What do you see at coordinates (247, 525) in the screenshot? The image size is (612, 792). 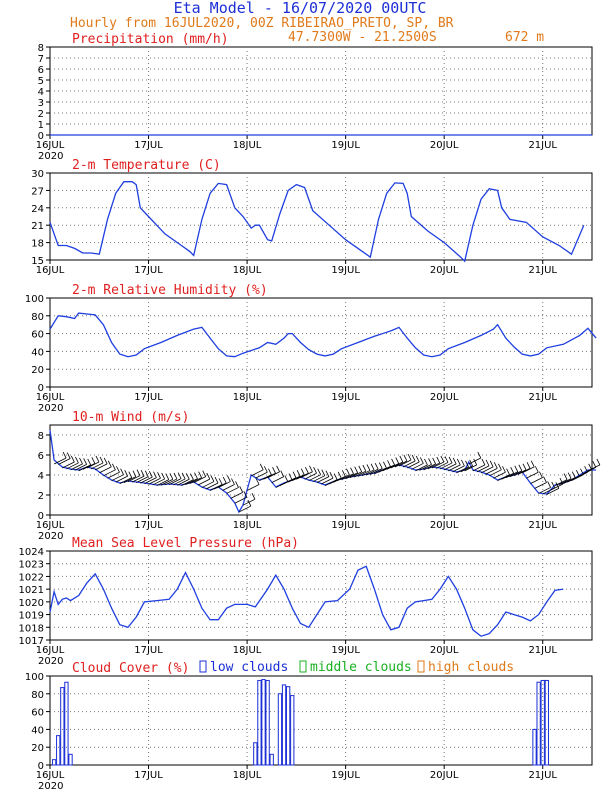 I see `x-tick-label: 18JUL` at bounding box center [247, 525].